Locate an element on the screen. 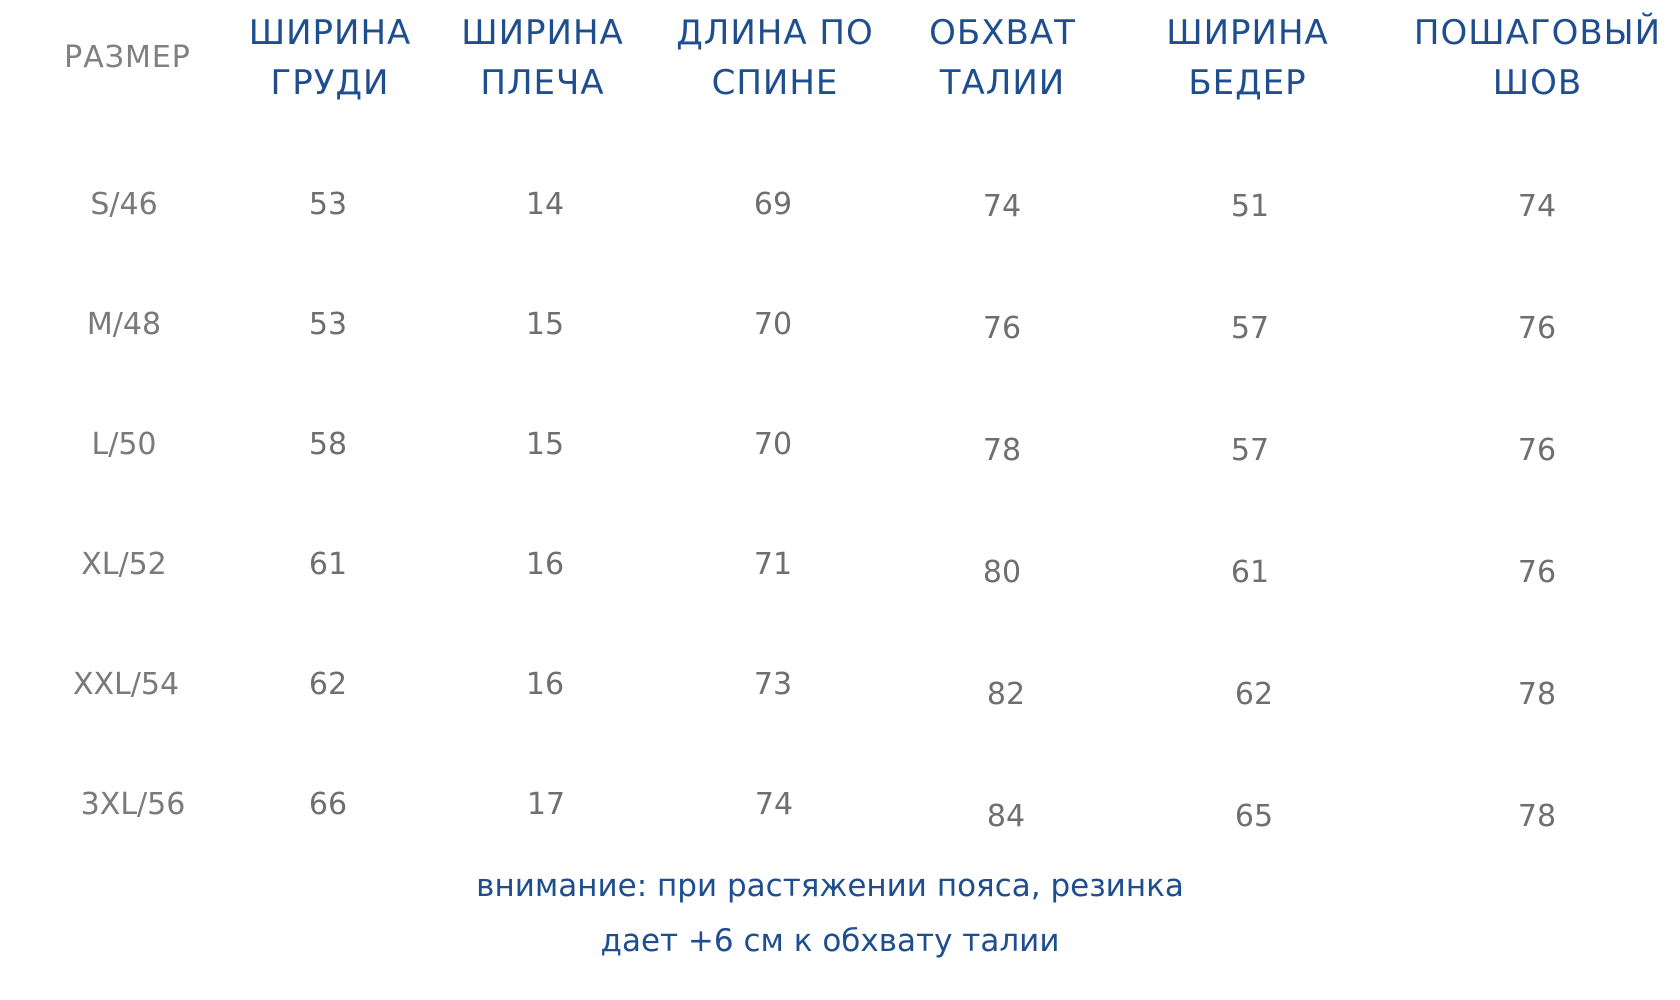  header-chest-width-line2: ГРУДИ is located at coordinates (330, 83).